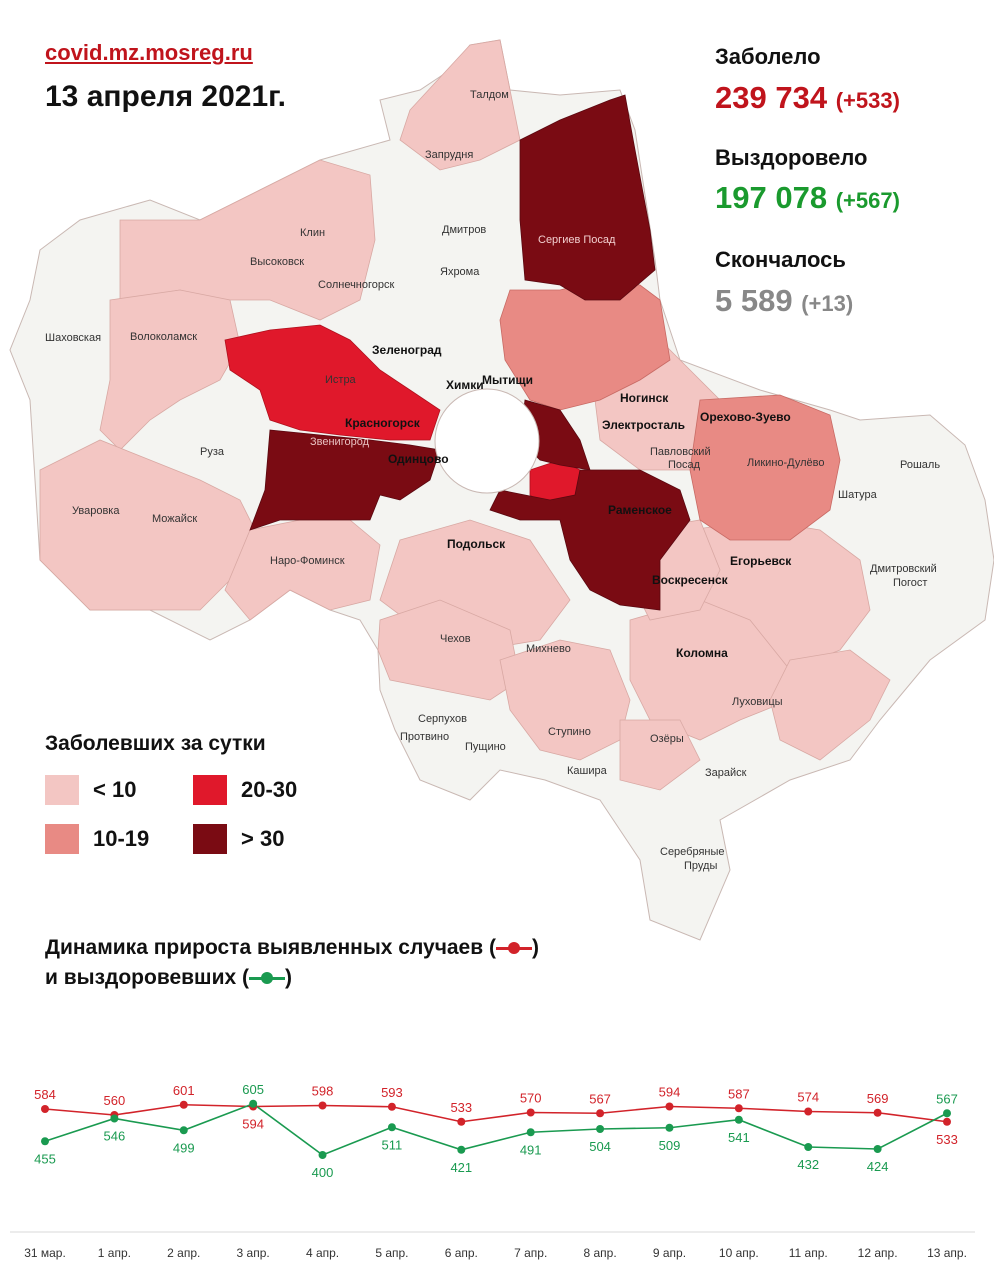  I want to click on svg-text: Дмитровский, so click(903, 569).